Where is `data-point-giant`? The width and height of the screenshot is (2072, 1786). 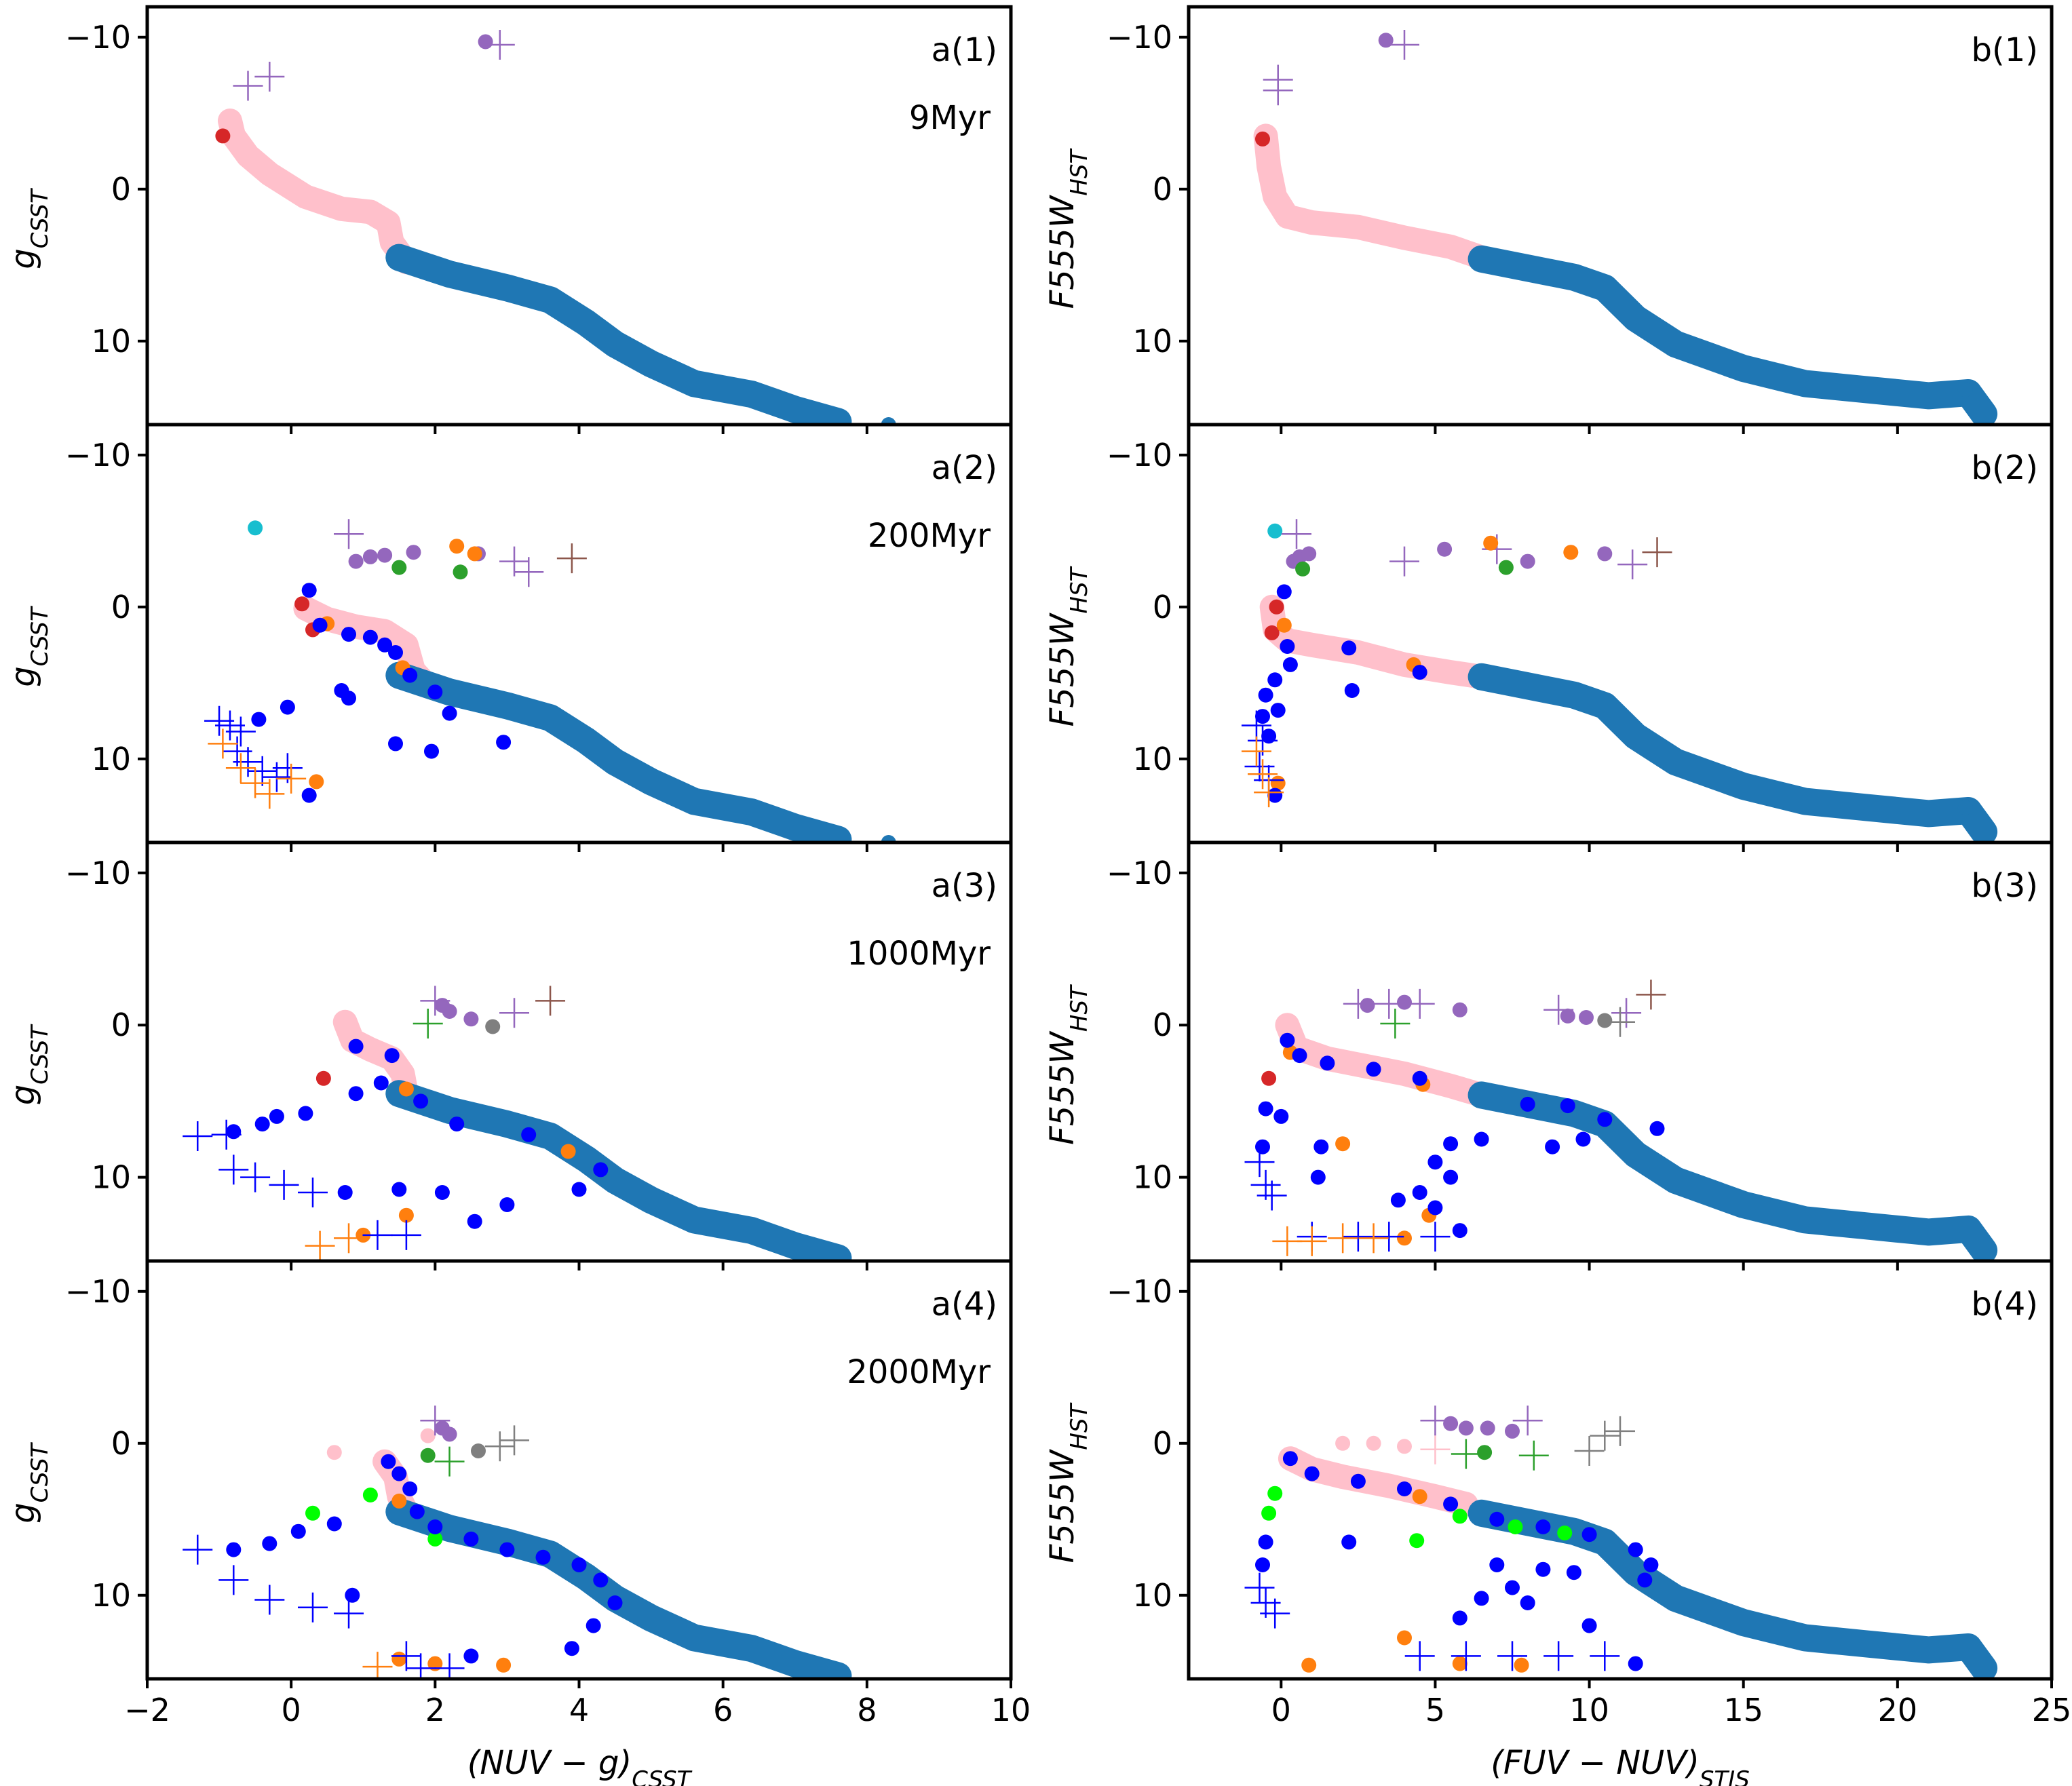
data-point-giant is located at coordinates (334, 1453).